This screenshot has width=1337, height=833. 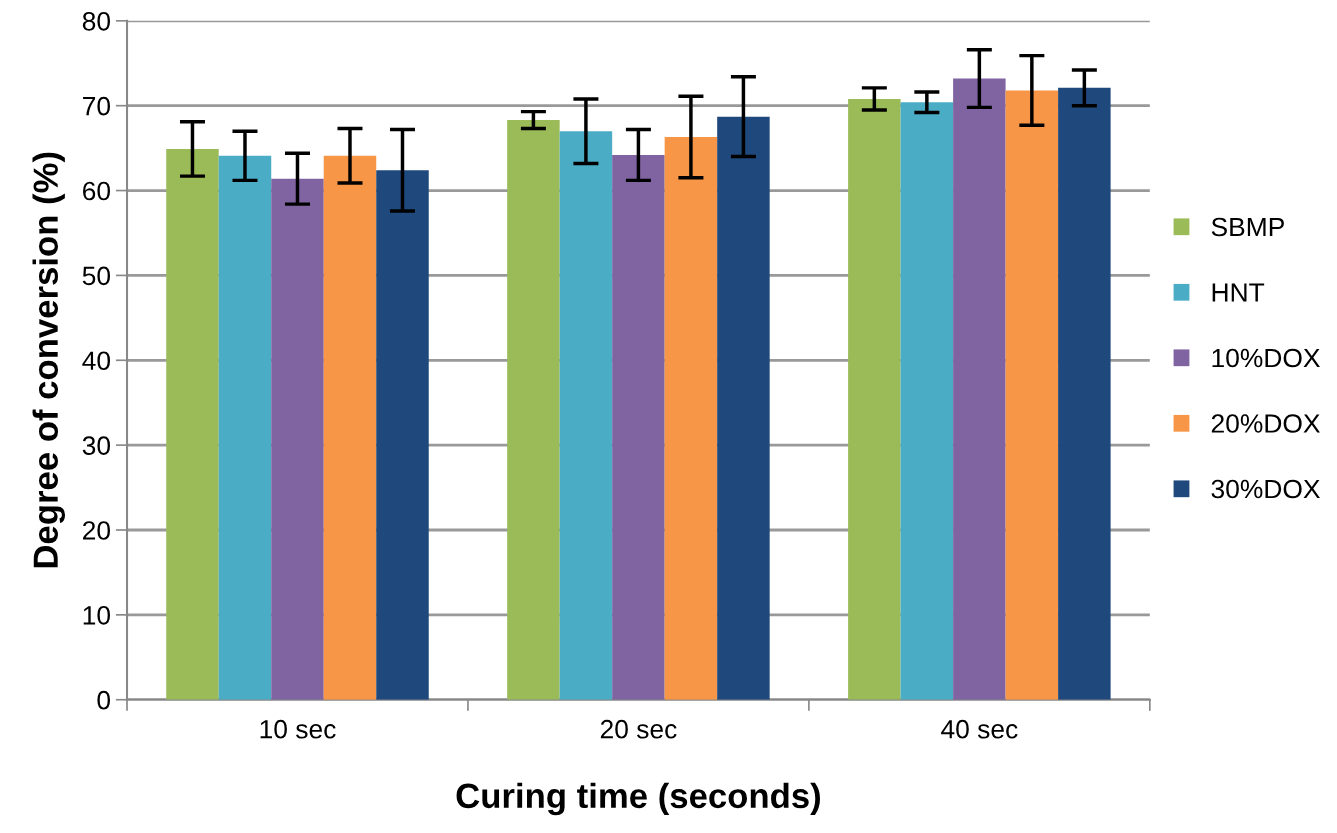 What do you see at coordinates (1247, 227) in the screenshot?
I see `legend-label: SBMP` at bounding box center [1247, 227].